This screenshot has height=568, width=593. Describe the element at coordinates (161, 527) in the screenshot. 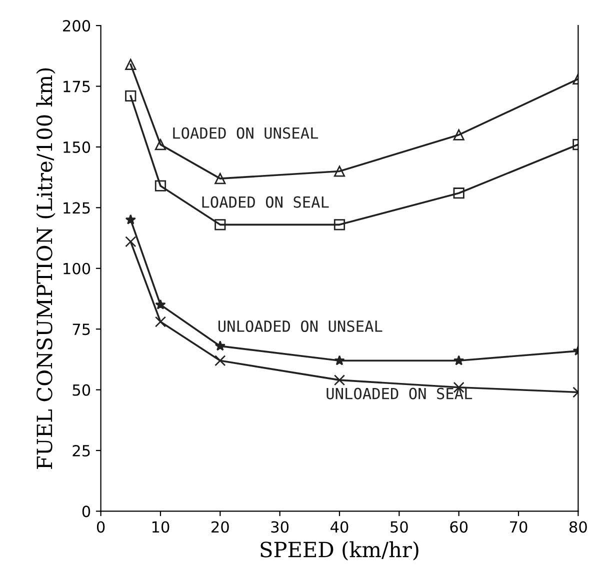

I see `x-tick-label: 10` at that location.